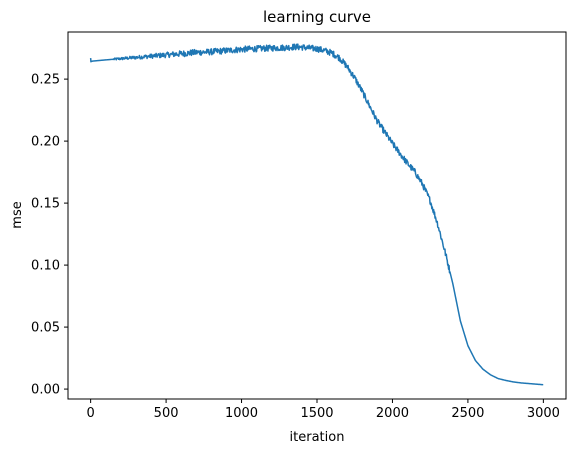 The image size is (576, 453). Describe the element at coordinates (45, 328) in the screenshot. I see `y-tick-label: 0.05` at that location.